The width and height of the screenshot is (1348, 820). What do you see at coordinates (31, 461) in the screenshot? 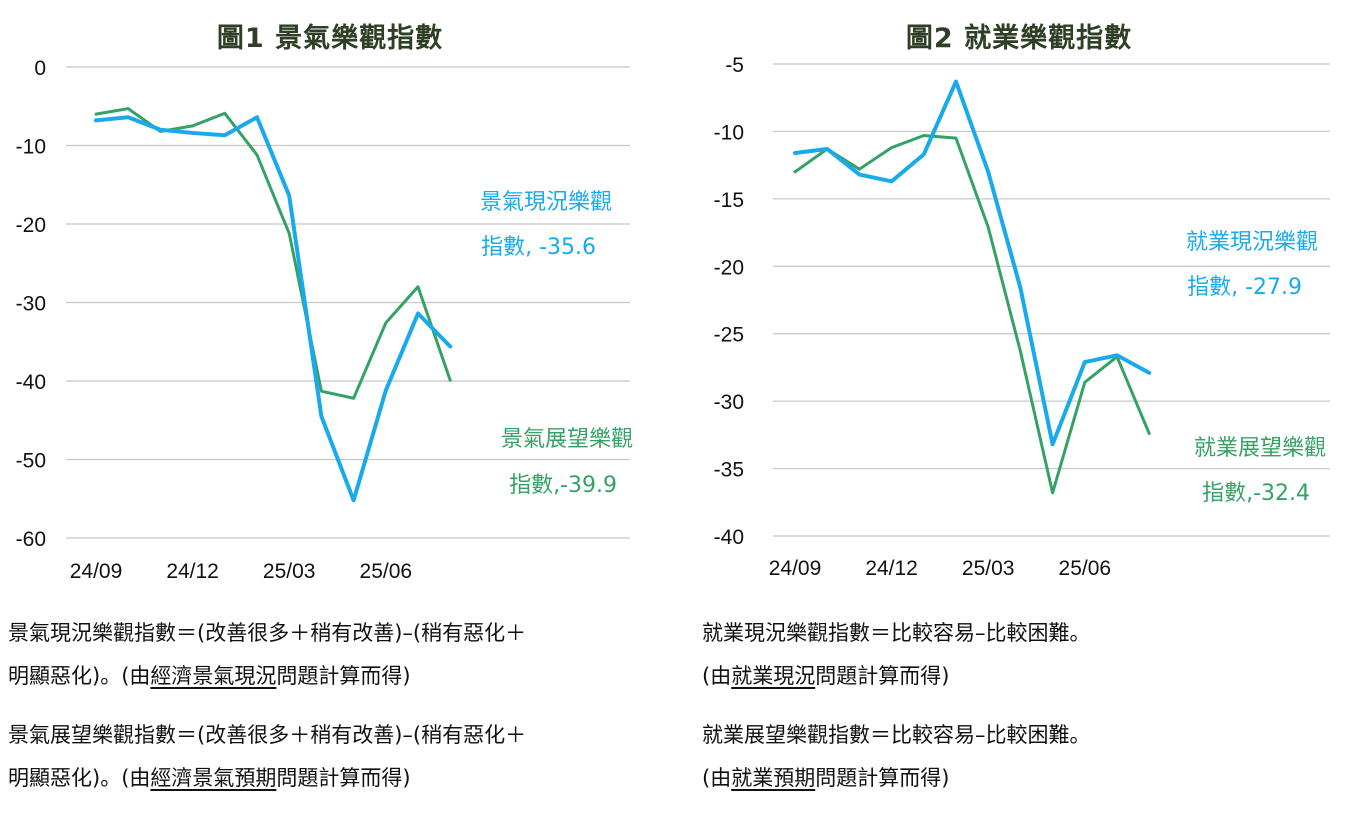
I see `y-tick-label: -50` at bounding box center [31, 461].